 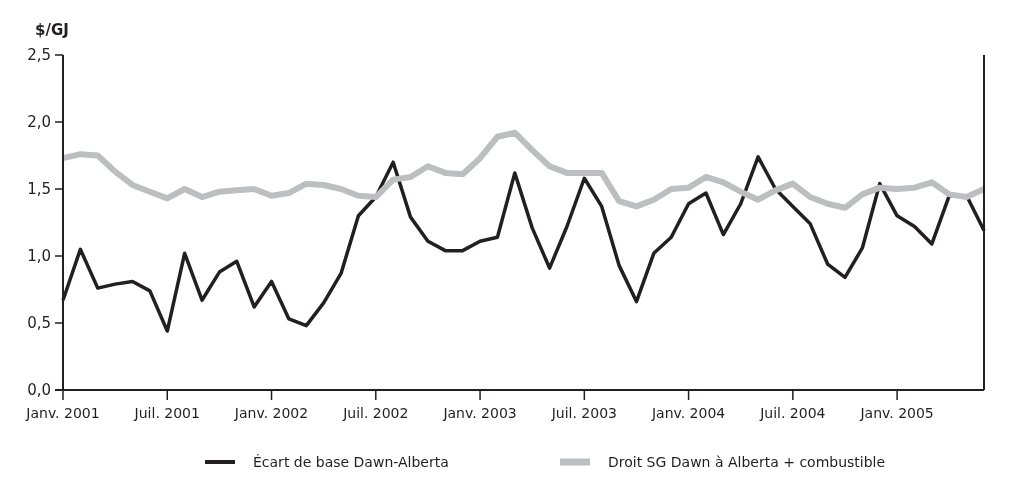 What do you see at coordinates (166, 413) in the screenshot?
I see `x-tick-label: Juil. 2001` at bounding box center [166, 413].